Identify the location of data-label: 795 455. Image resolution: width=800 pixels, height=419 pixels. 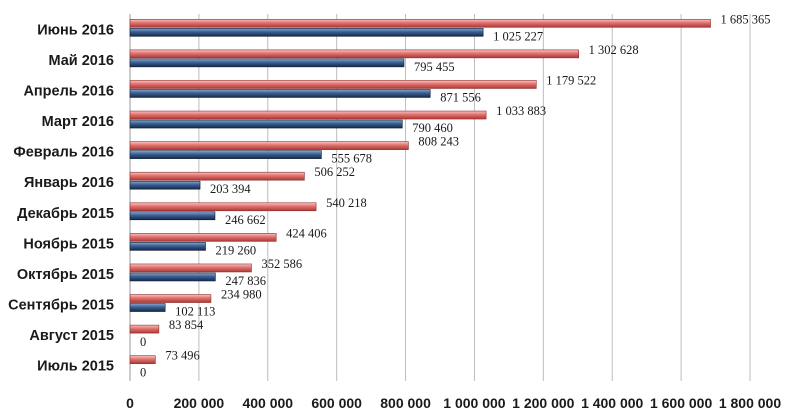
(434, 67).